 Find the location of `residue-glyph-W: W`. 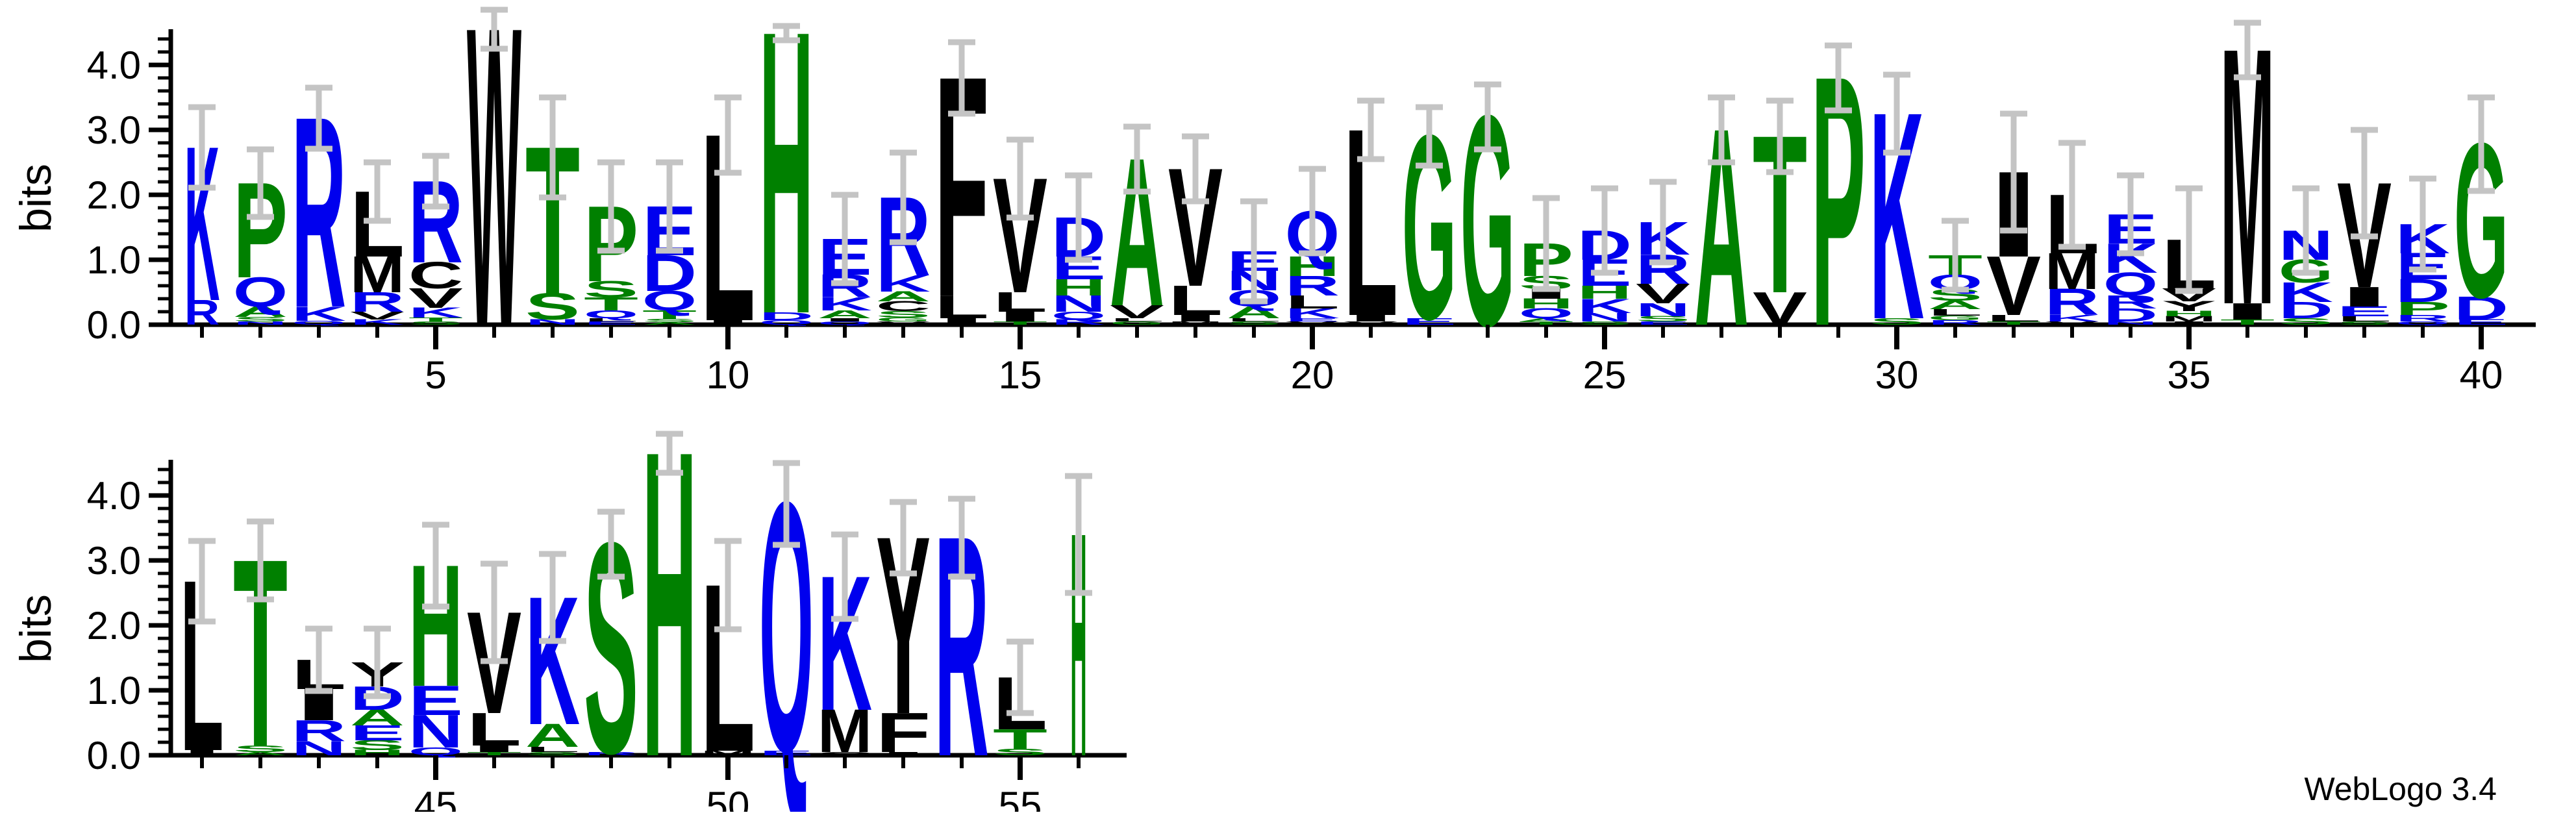

residue-glyph-W: W is located at coordinates (494, 208).